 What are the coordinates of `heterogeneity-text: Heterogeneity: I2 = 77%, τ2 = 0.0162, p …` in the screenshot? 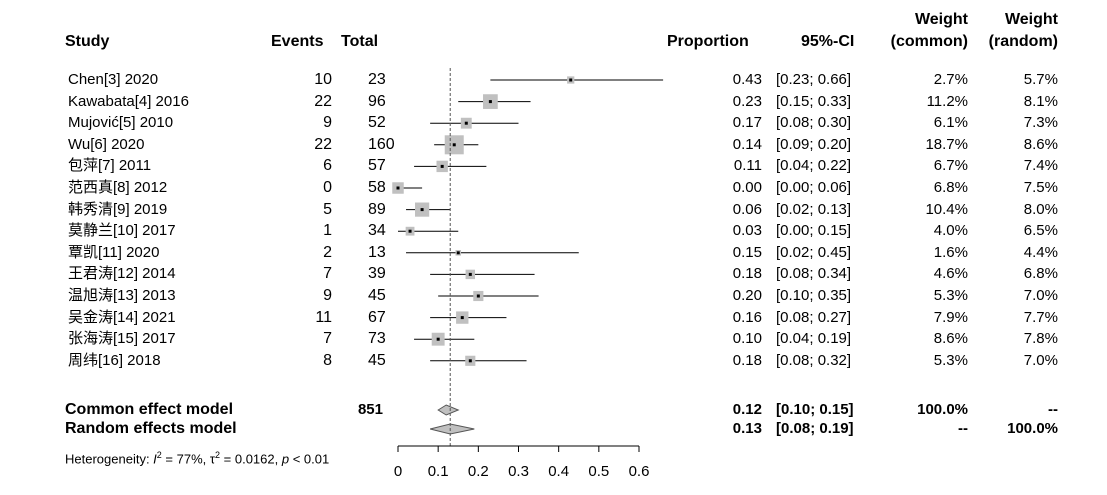 It's located at (197, 458).